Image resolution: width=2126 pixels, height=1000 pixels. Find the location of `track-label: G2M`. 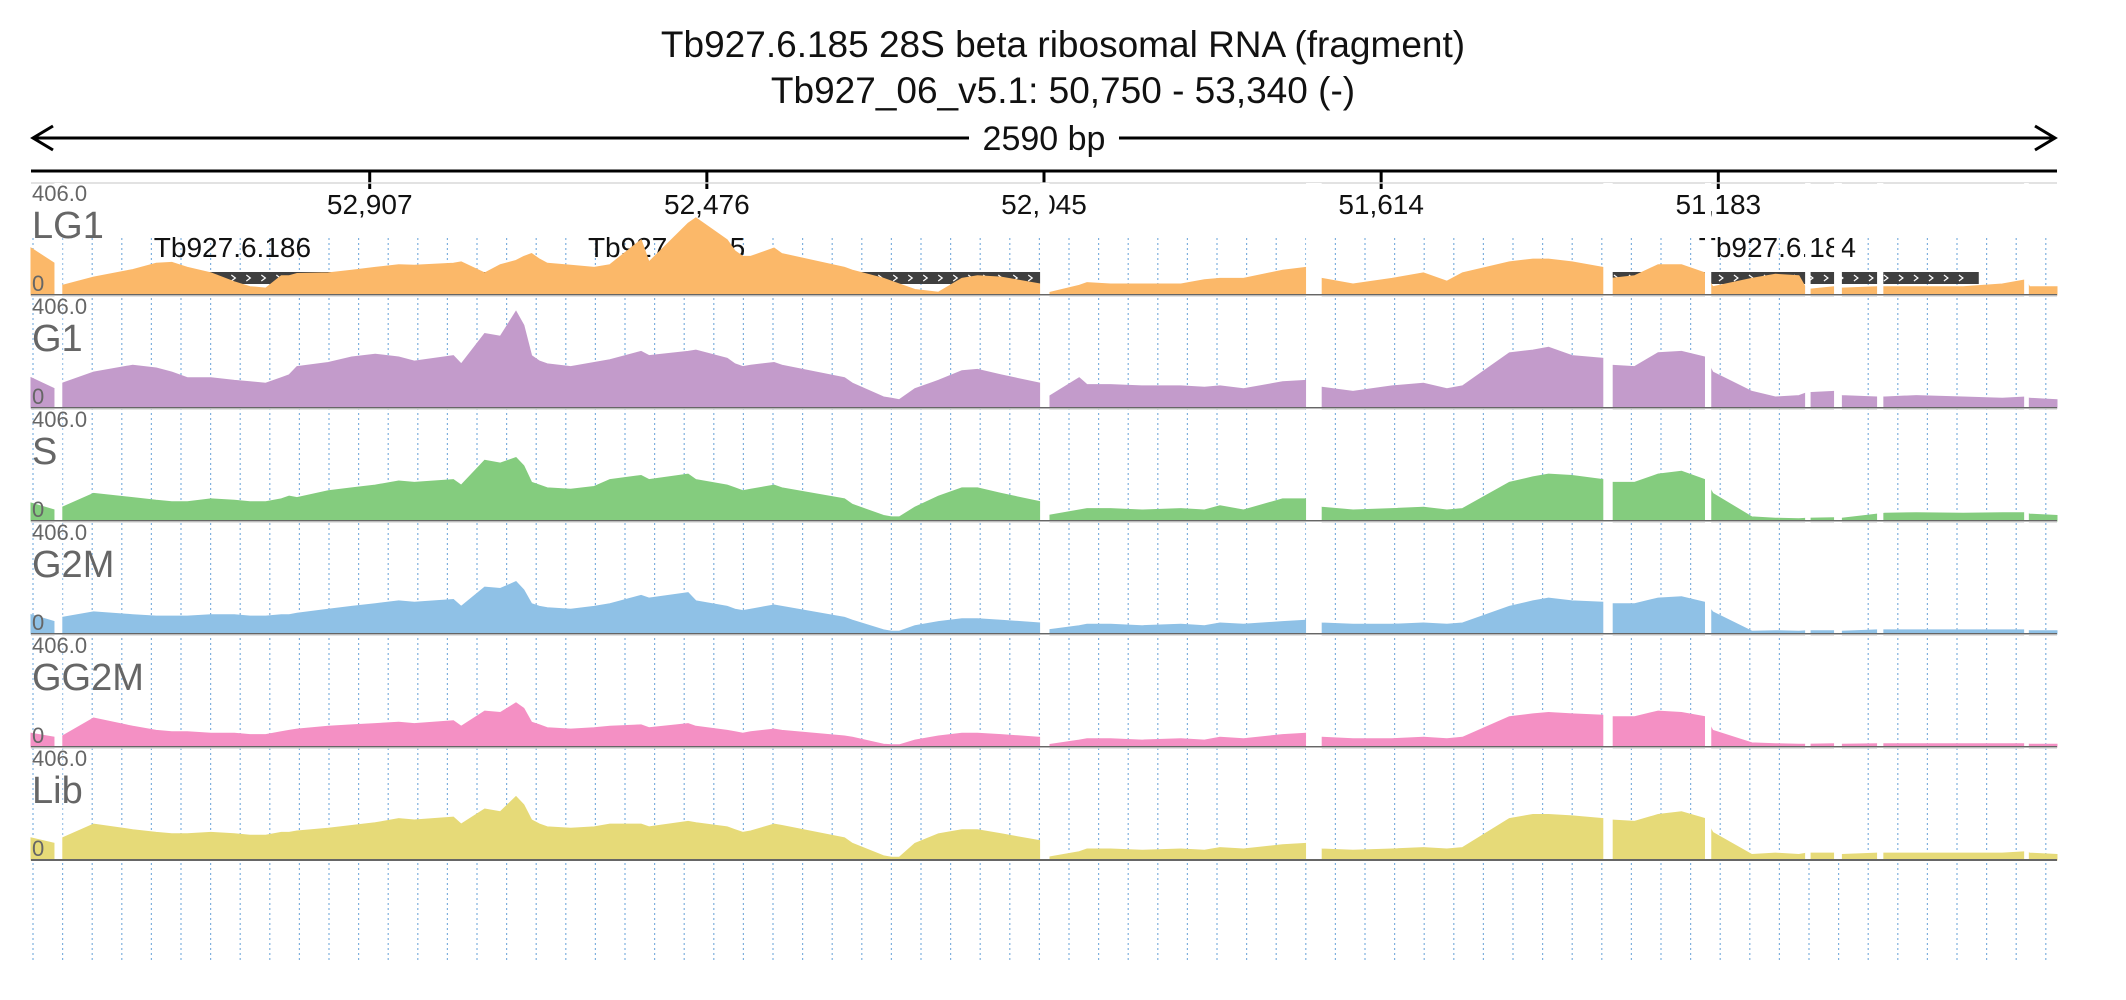

track-label: G2M is located at coordinates (73, 565).